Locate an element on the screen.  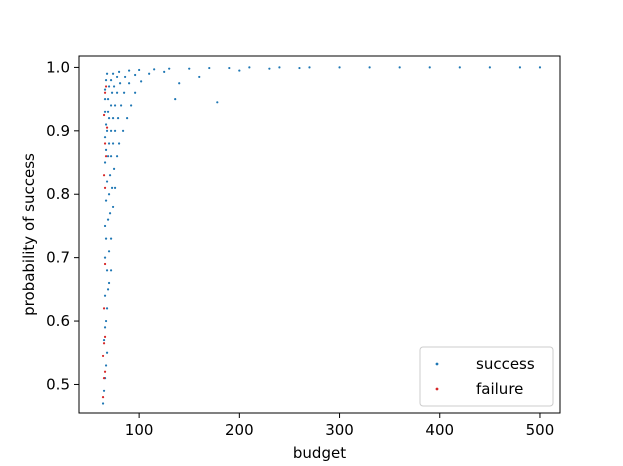
x-tick-label: 300 is located at coordinates (339, 430).